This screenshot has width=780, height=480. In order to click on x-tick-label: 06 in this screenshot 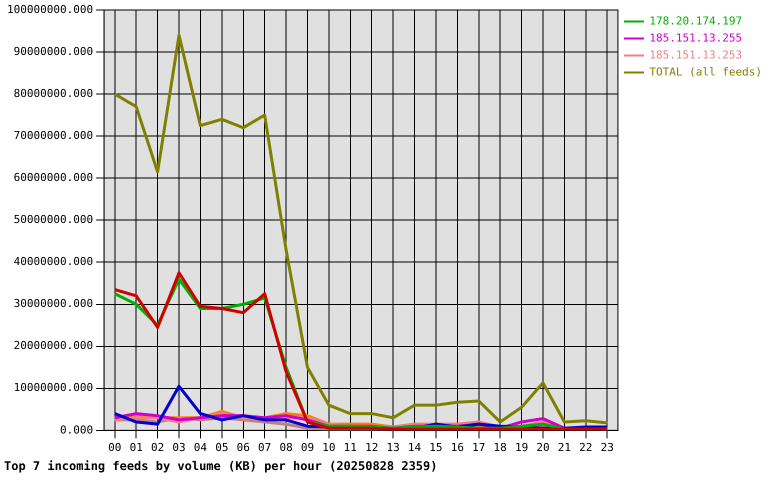, I will do `click(243, 447)`.